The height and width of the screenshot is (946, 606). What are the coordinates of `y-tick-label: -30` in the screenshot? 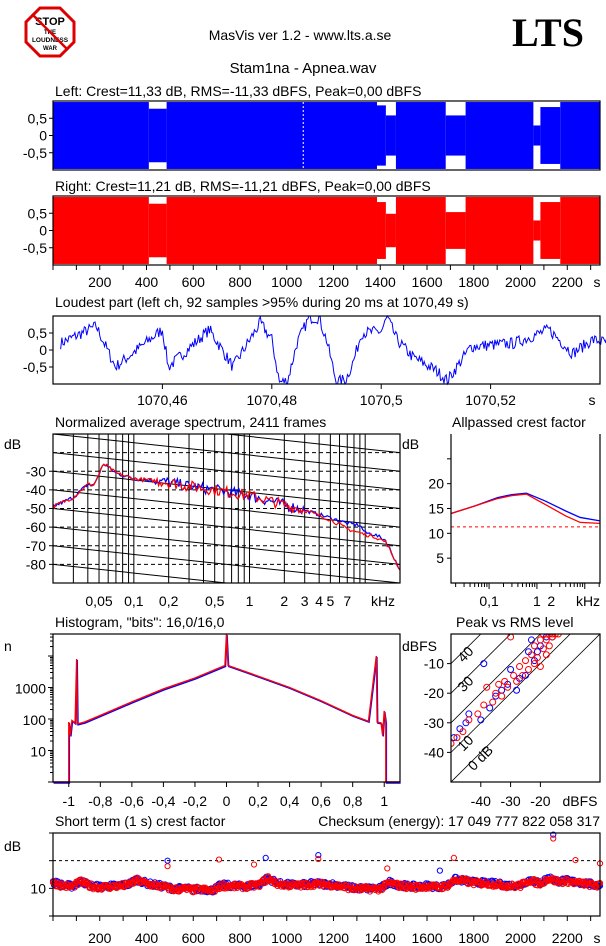 It's located at (434, 723).